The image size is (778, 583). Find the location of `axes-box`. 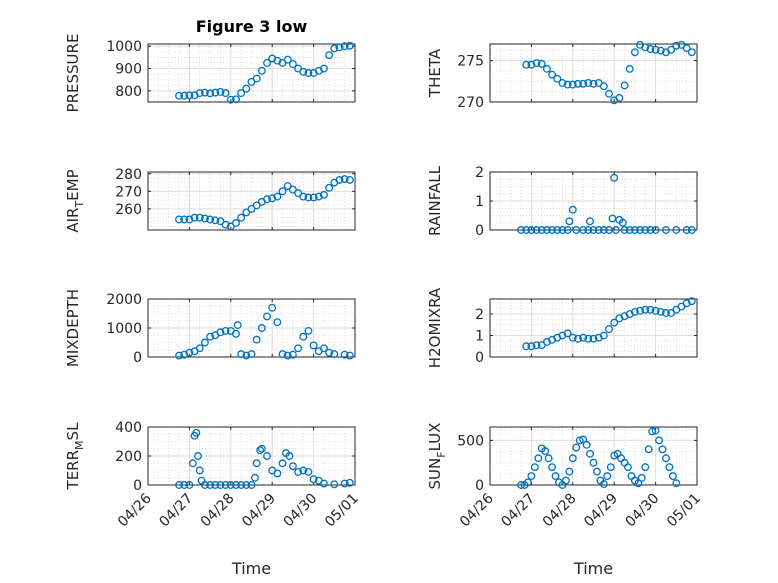

axes-box is located at coordinates (593, 73).